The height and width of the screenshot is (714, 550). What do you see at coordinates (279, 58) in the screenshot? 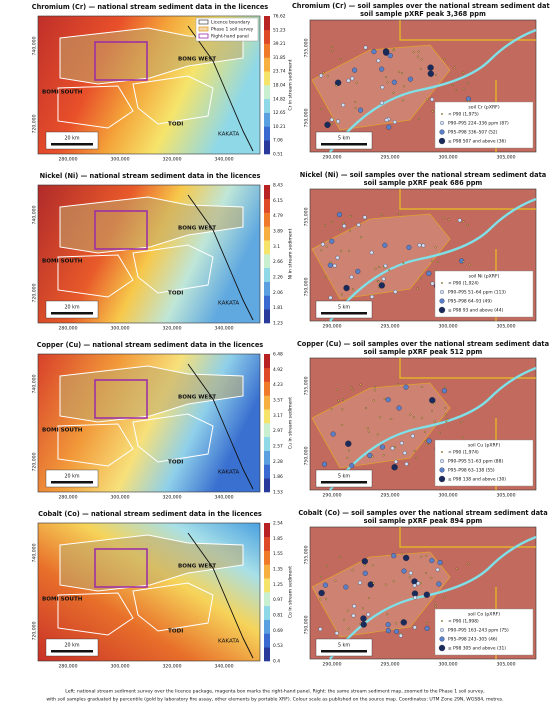
I see `colorbar-tick-label: 31.85` at bounding box center [279, 58].